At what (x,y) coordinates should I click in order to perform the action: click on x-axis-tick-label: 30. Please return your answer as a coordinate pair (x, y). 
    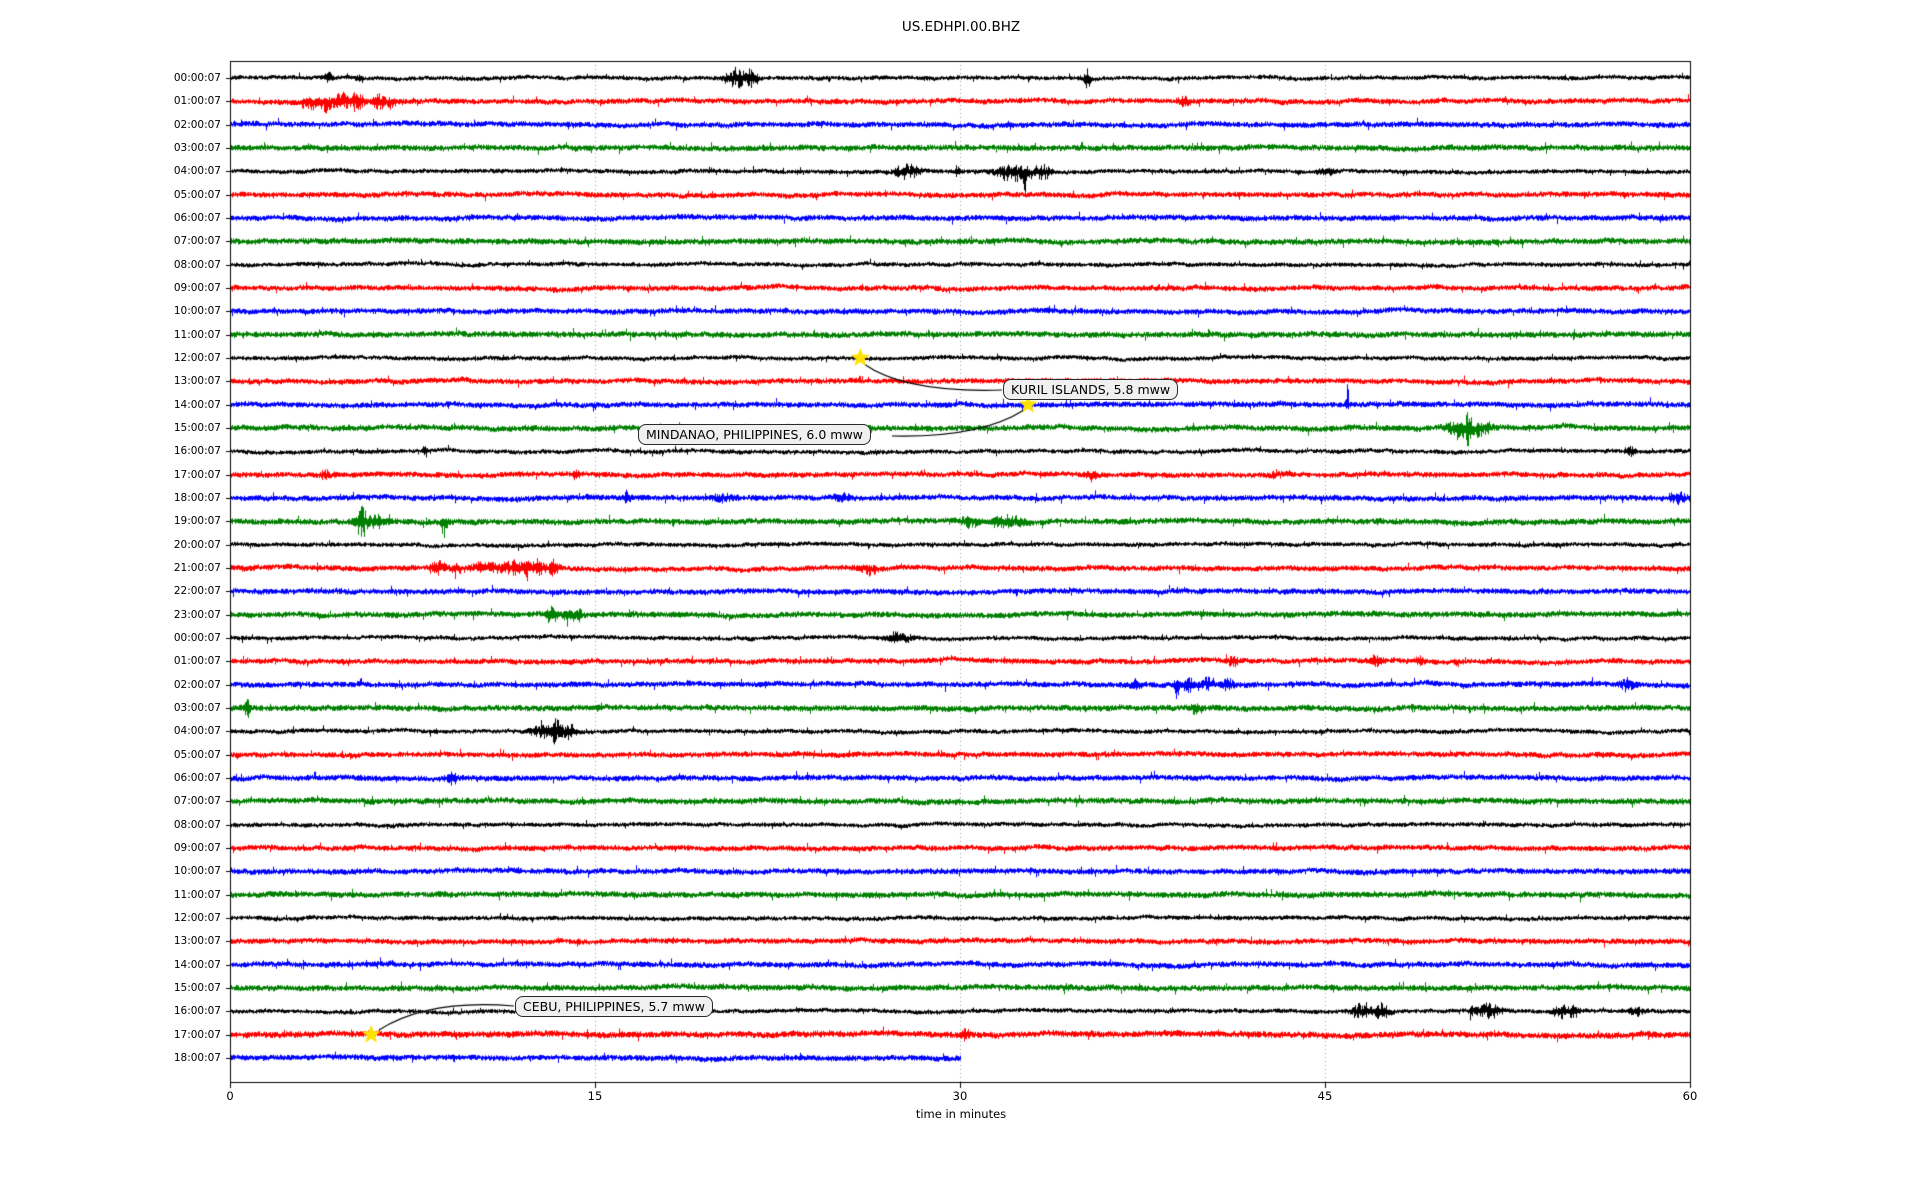
    Looking at the image, I should click on (960, 1096).